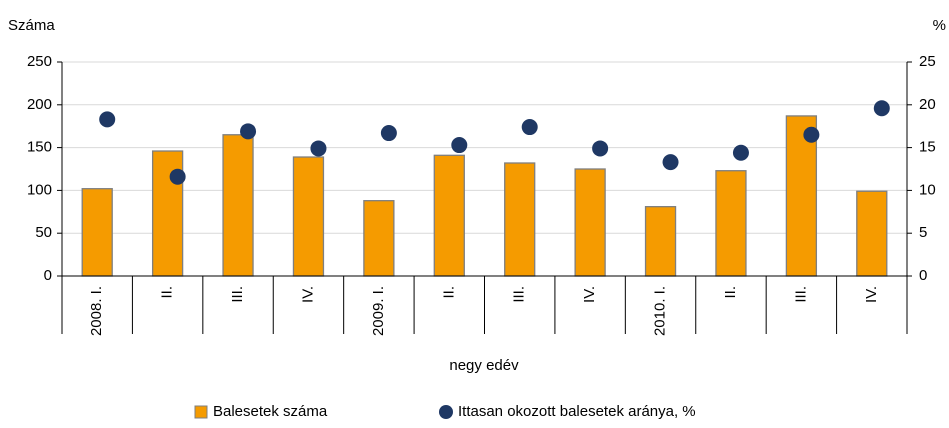 This screenshot has height=428, width=949. Describe the element at coordinates (939, 25) in the screenshot. I see `y2-axis-title: %` at that location.